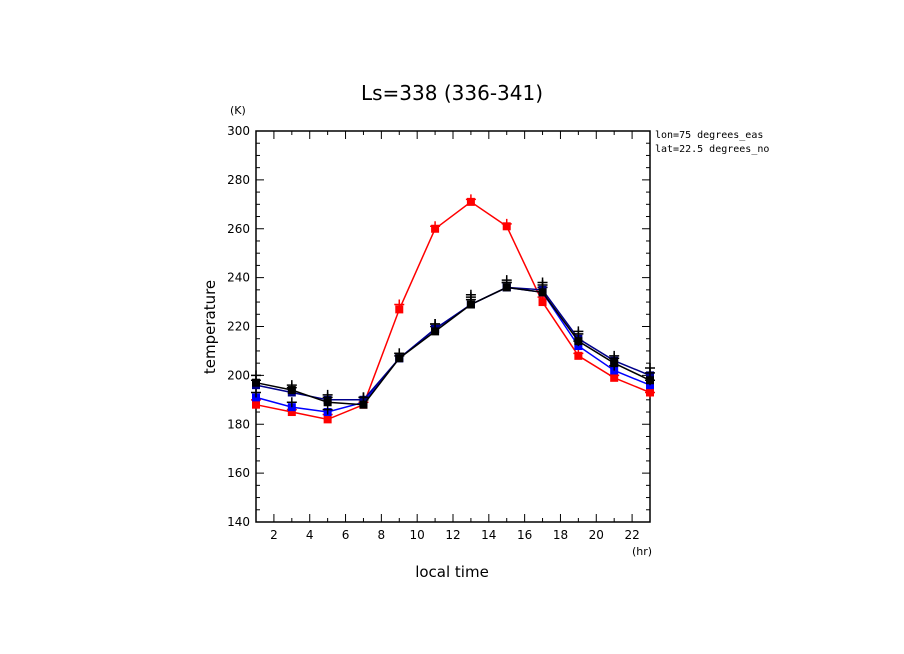  Describe the element at coordinates (210, 327) in the screenshot. I see `y-axis-label: temperature` at that location.